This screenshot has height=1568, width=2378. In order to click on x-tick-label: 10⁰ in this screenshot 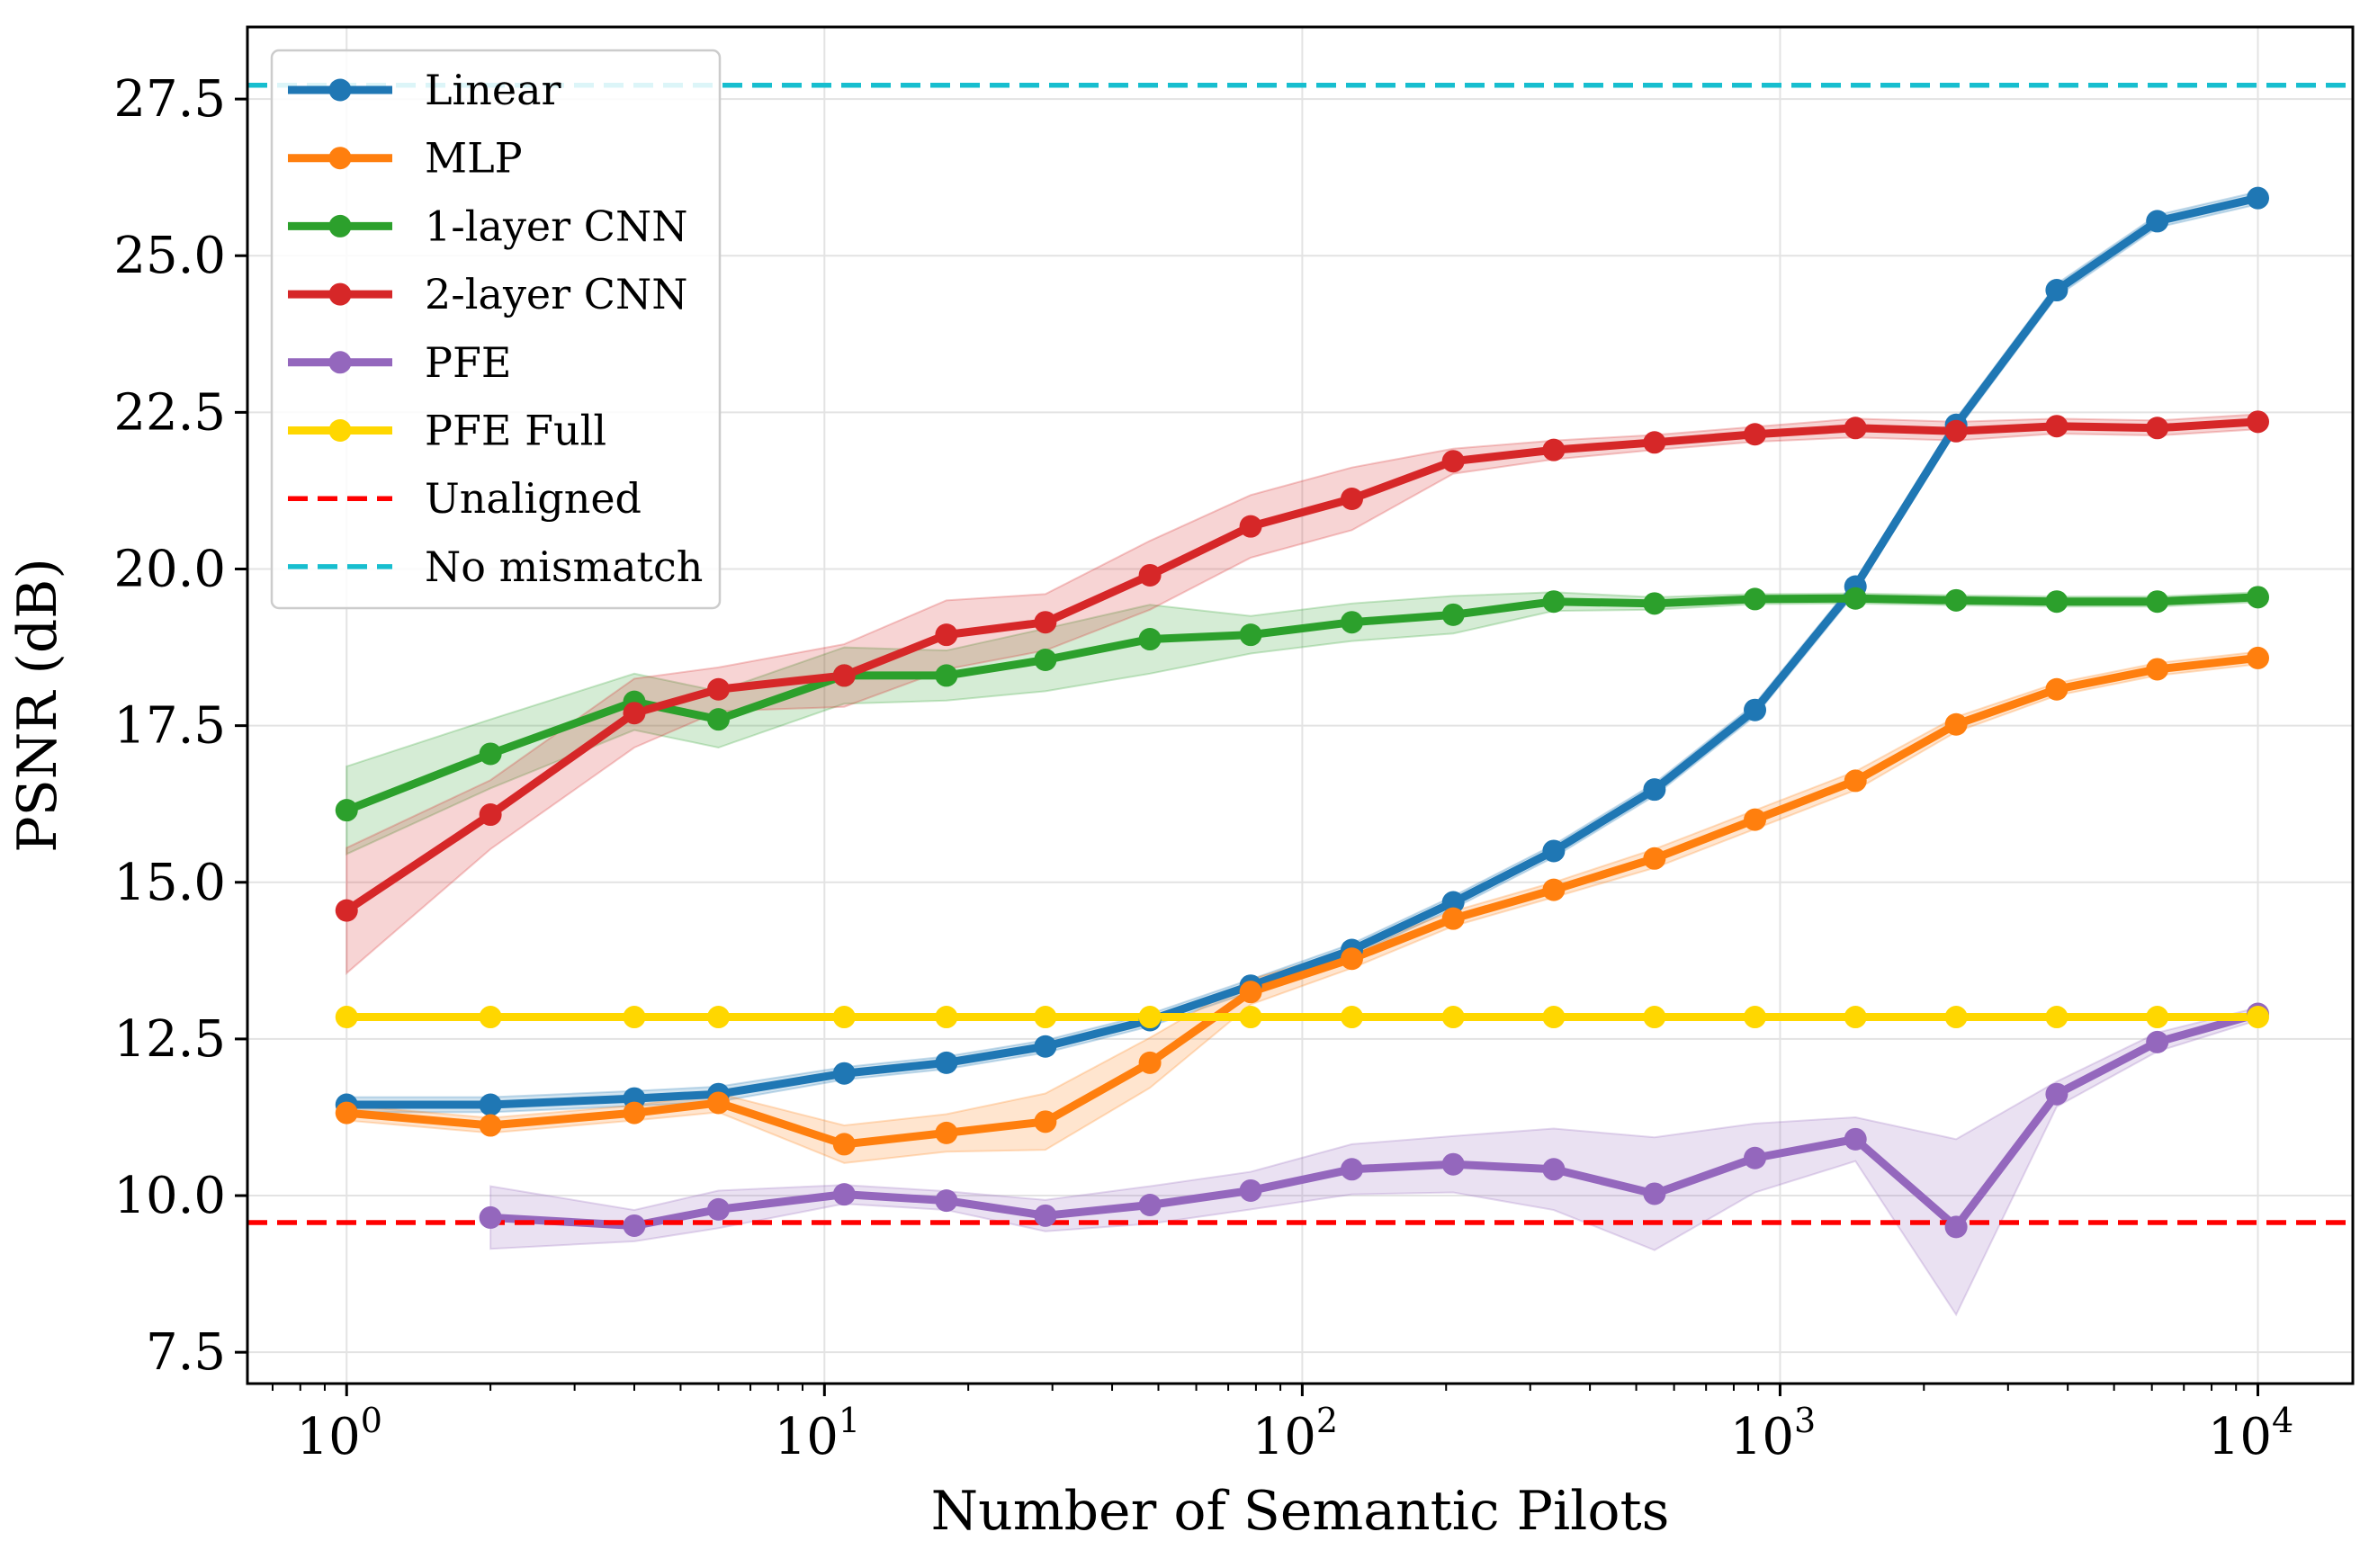, I will do `click(339, 1433)`.